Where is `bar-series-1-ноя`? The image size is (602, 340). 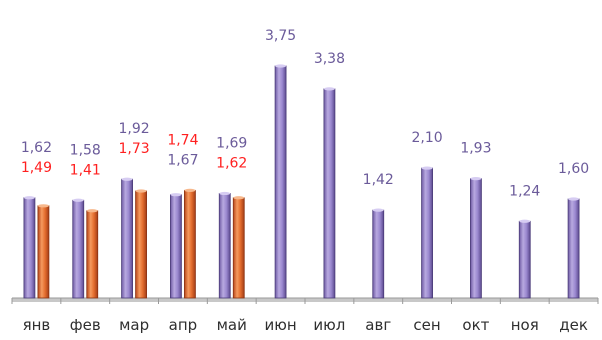
bar-series-1-ноя is located at coordinates (524, 259).